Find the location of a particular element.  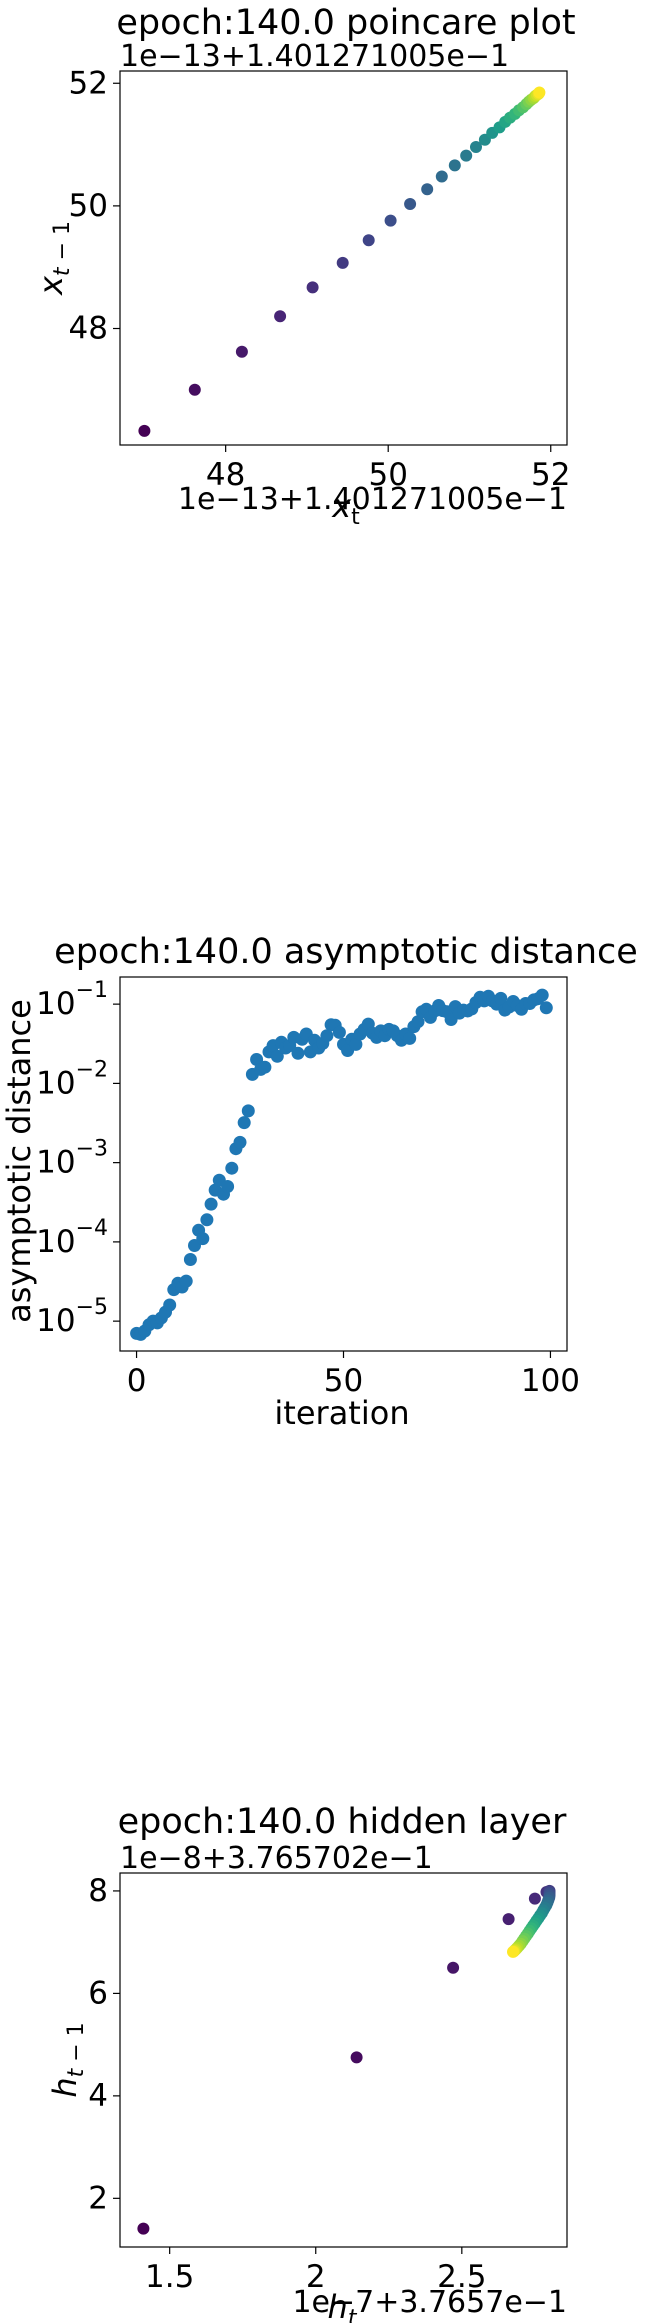

hidden-layer-y-tick-label: 8 is located at coordinates (98, 1891).